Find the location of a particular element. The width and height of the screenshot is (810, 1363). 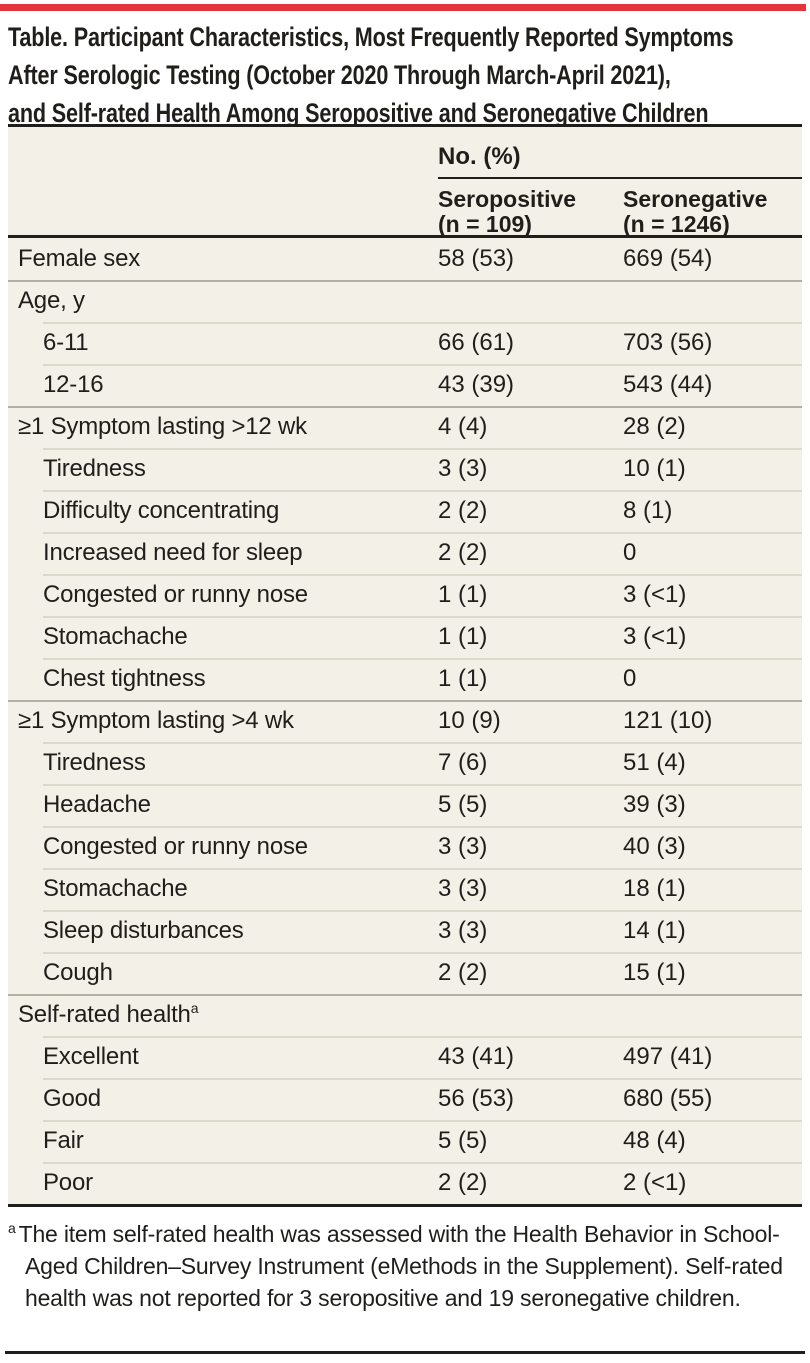

table-row: Fair 5 (5) 48 (4) is located at coordinates (405, 1141).